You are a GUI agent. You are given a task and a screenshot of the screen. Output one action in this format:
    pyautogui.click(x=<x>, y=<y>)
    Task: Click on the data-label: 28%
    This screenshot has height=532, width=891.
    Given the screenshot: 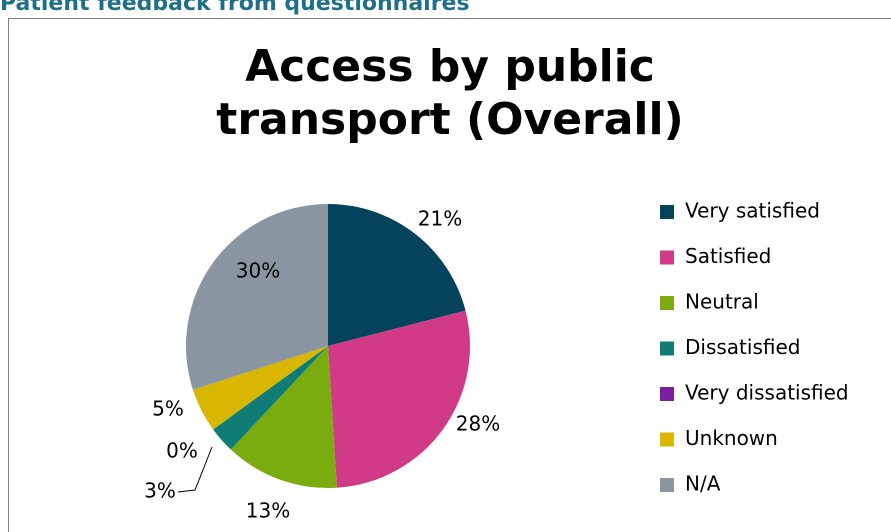 What is the action you would take?
    pyautogui.click(x=478, y=424)
    